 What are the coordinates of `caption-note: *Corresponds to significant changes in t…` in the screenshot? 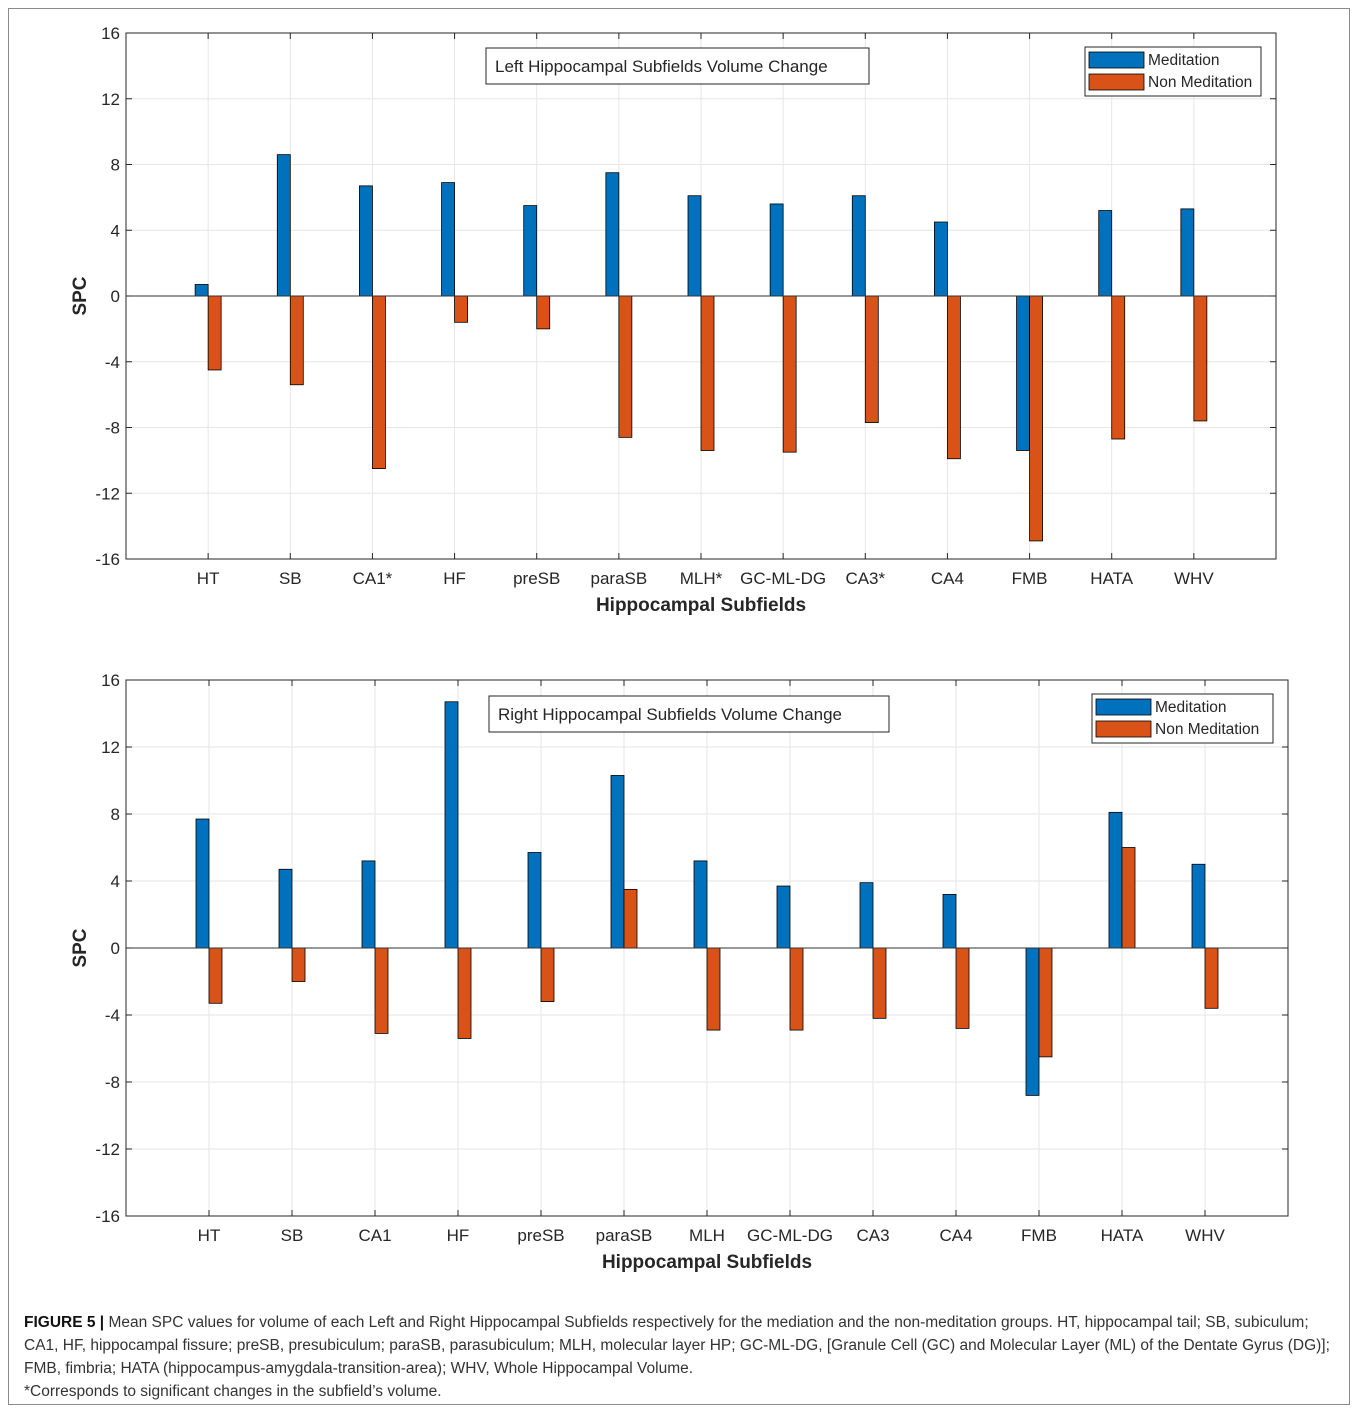 It's located at (233, 1391).